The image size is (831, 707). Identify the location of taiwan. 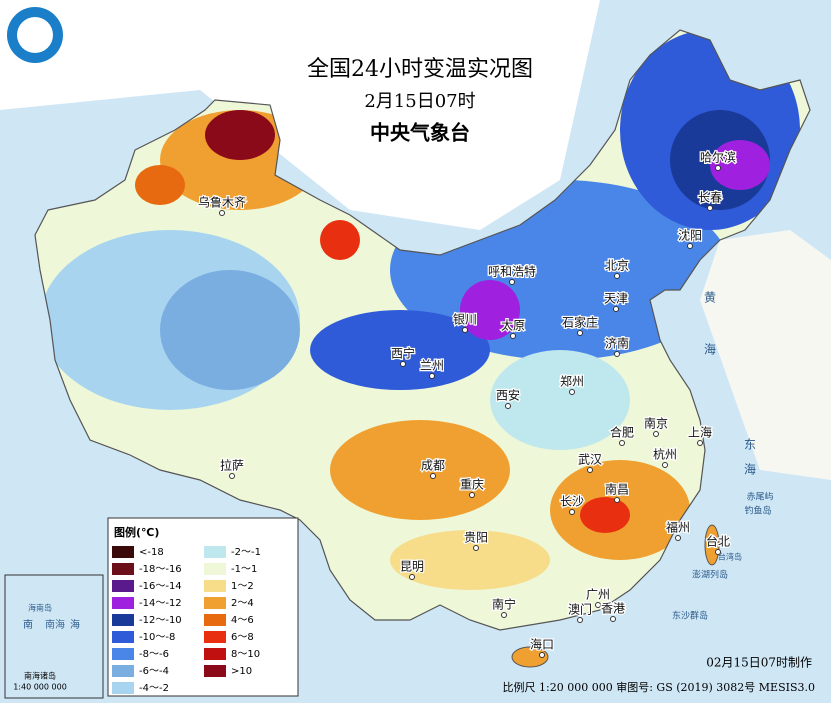
(712, 545).